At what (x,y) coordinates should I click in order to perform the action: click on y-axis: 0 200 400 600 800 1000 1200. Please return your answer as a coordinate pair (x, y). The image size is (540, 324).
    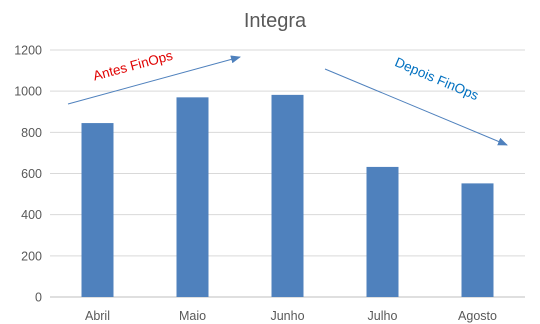
    Looking at the image, I should click on (28, 174).